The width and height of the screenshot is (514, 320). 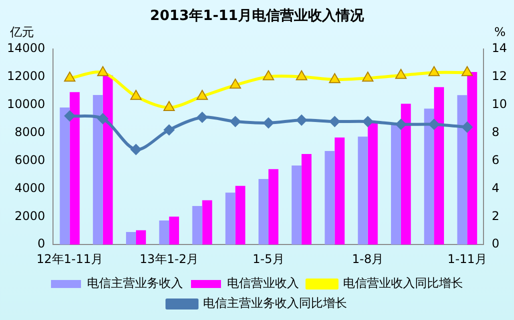 What do you see at coordinates (467, 259) in the screenshot?
I see `x-tick-label: 1-11月` at bounding box center [467, 259].